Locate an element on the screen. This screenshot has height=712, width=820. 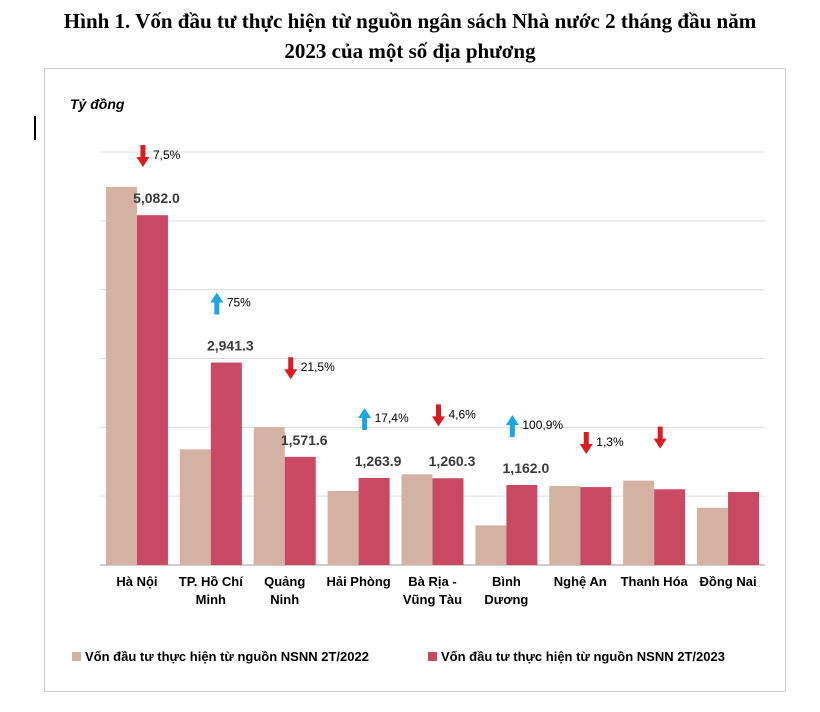
x-tick-label: Bà Rịa - is located at coordinates (432, 581).